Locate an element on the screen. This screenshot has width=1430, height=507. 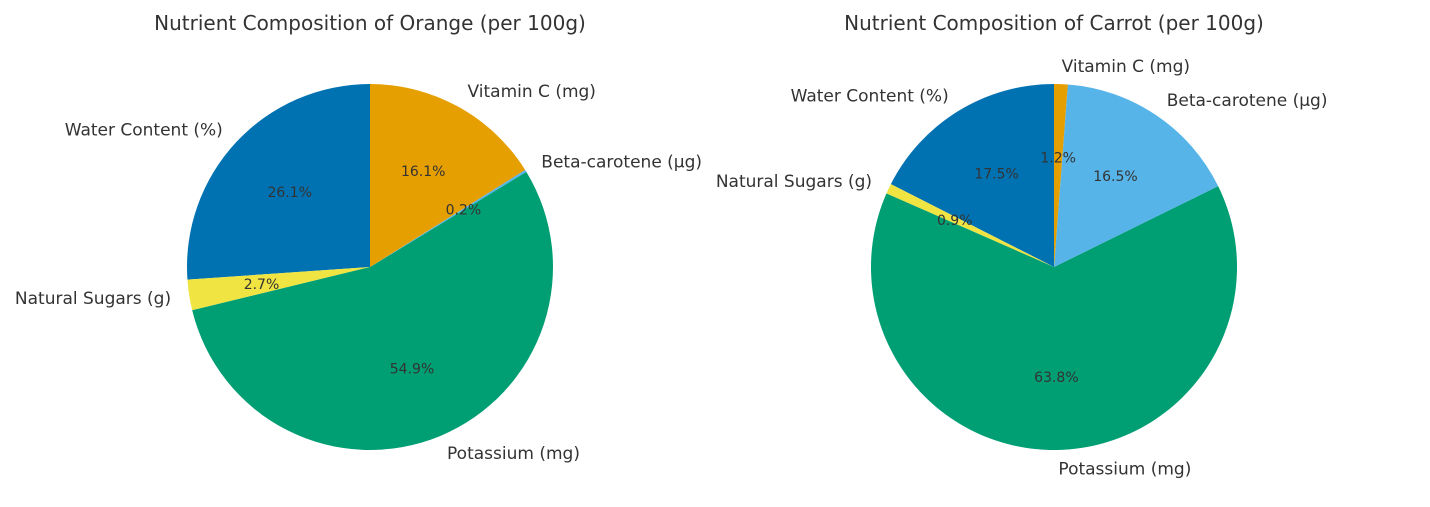
slice-percent-label: 0.2% is located at coordinates (464, 210).